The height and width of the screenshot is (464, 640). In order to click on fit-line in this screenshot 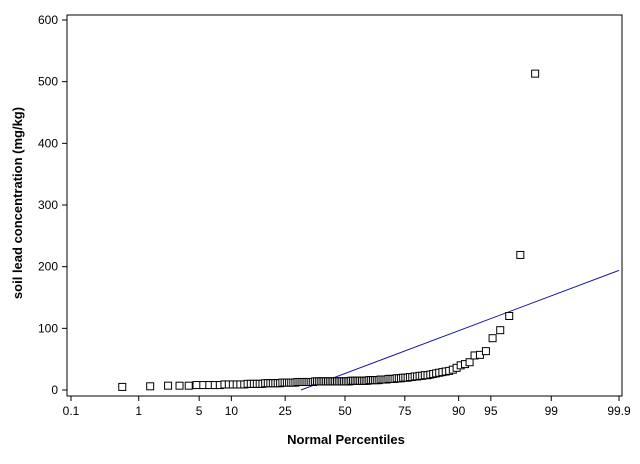, I will do `click(460, 330)`.